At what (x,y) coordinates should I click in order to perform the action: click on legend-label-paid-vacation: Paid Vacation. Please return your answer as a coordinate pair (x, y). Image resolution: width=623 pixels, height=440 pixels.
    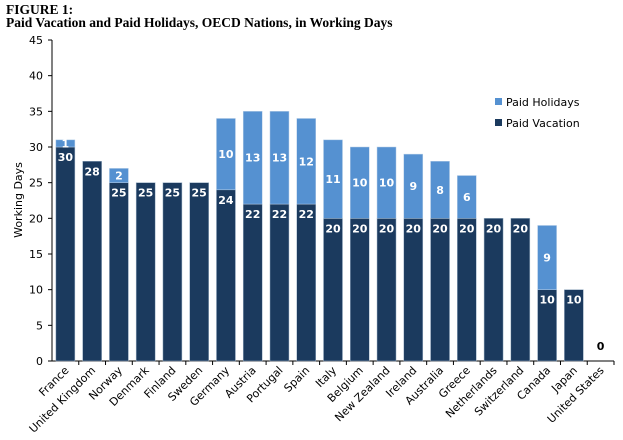
    Looking at the image, I should click on (543, 123).